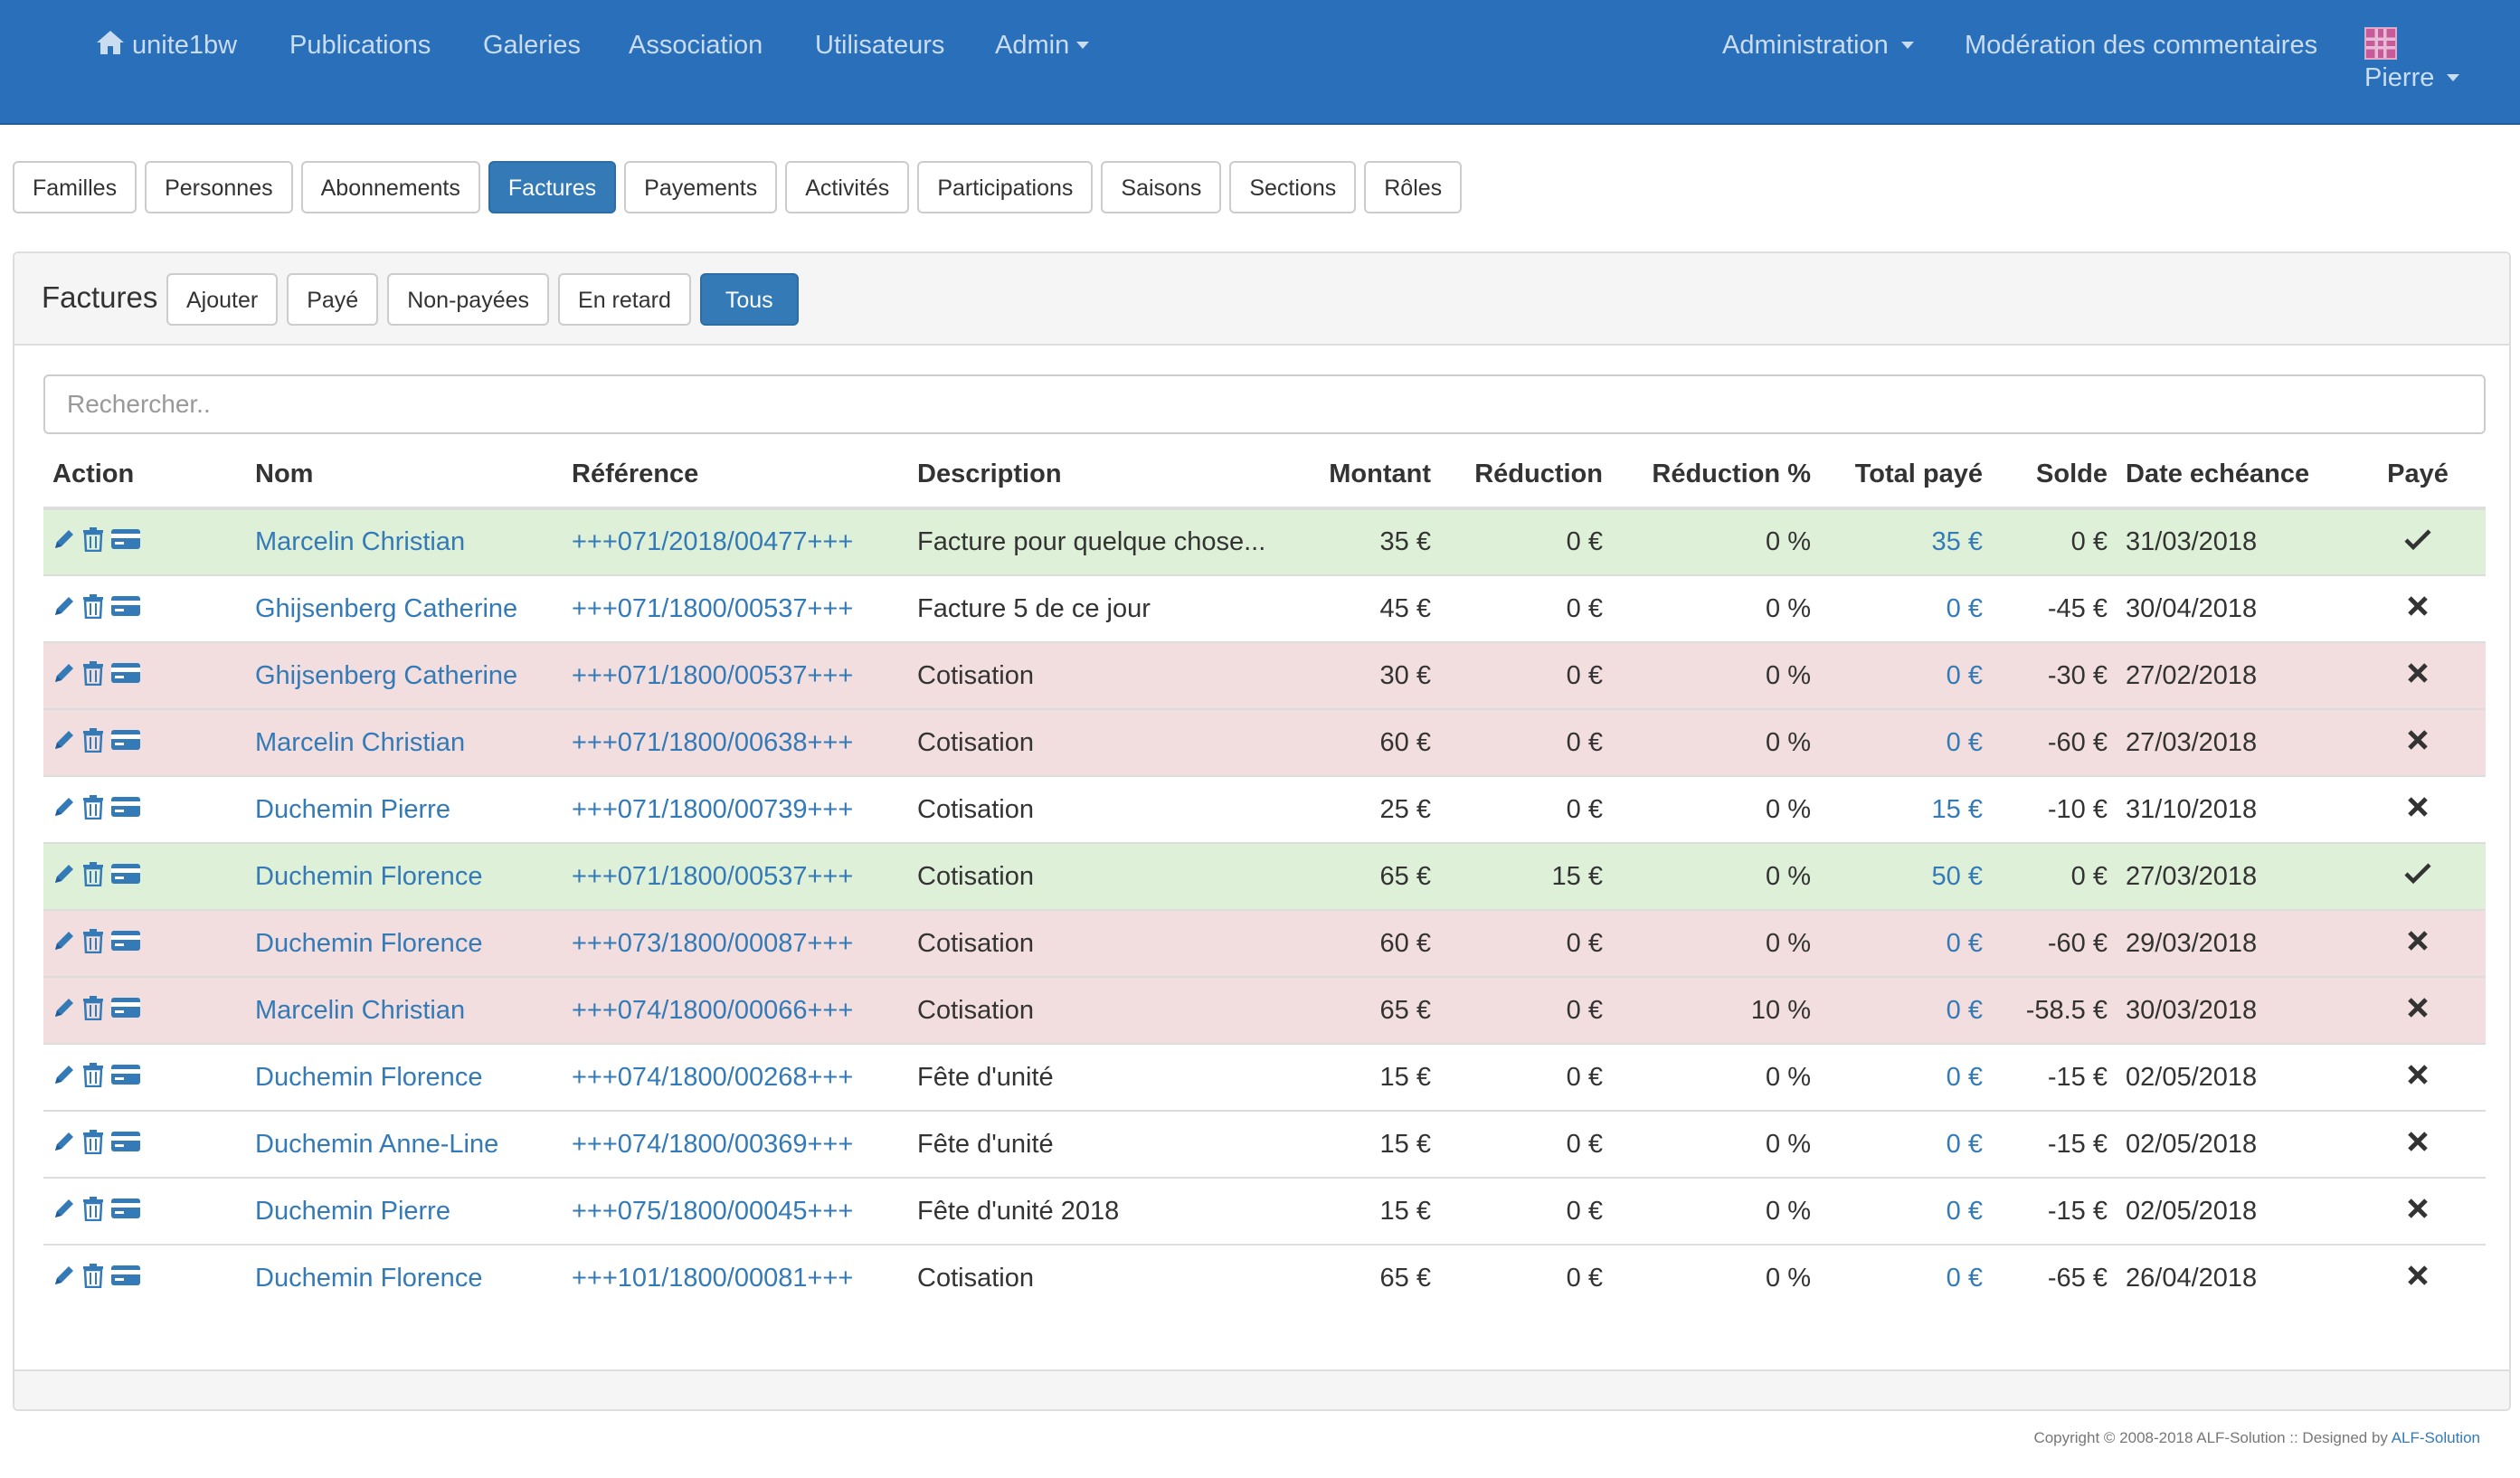  I want to click on row-total-paye-link: 50 €, so click(1957, 876).